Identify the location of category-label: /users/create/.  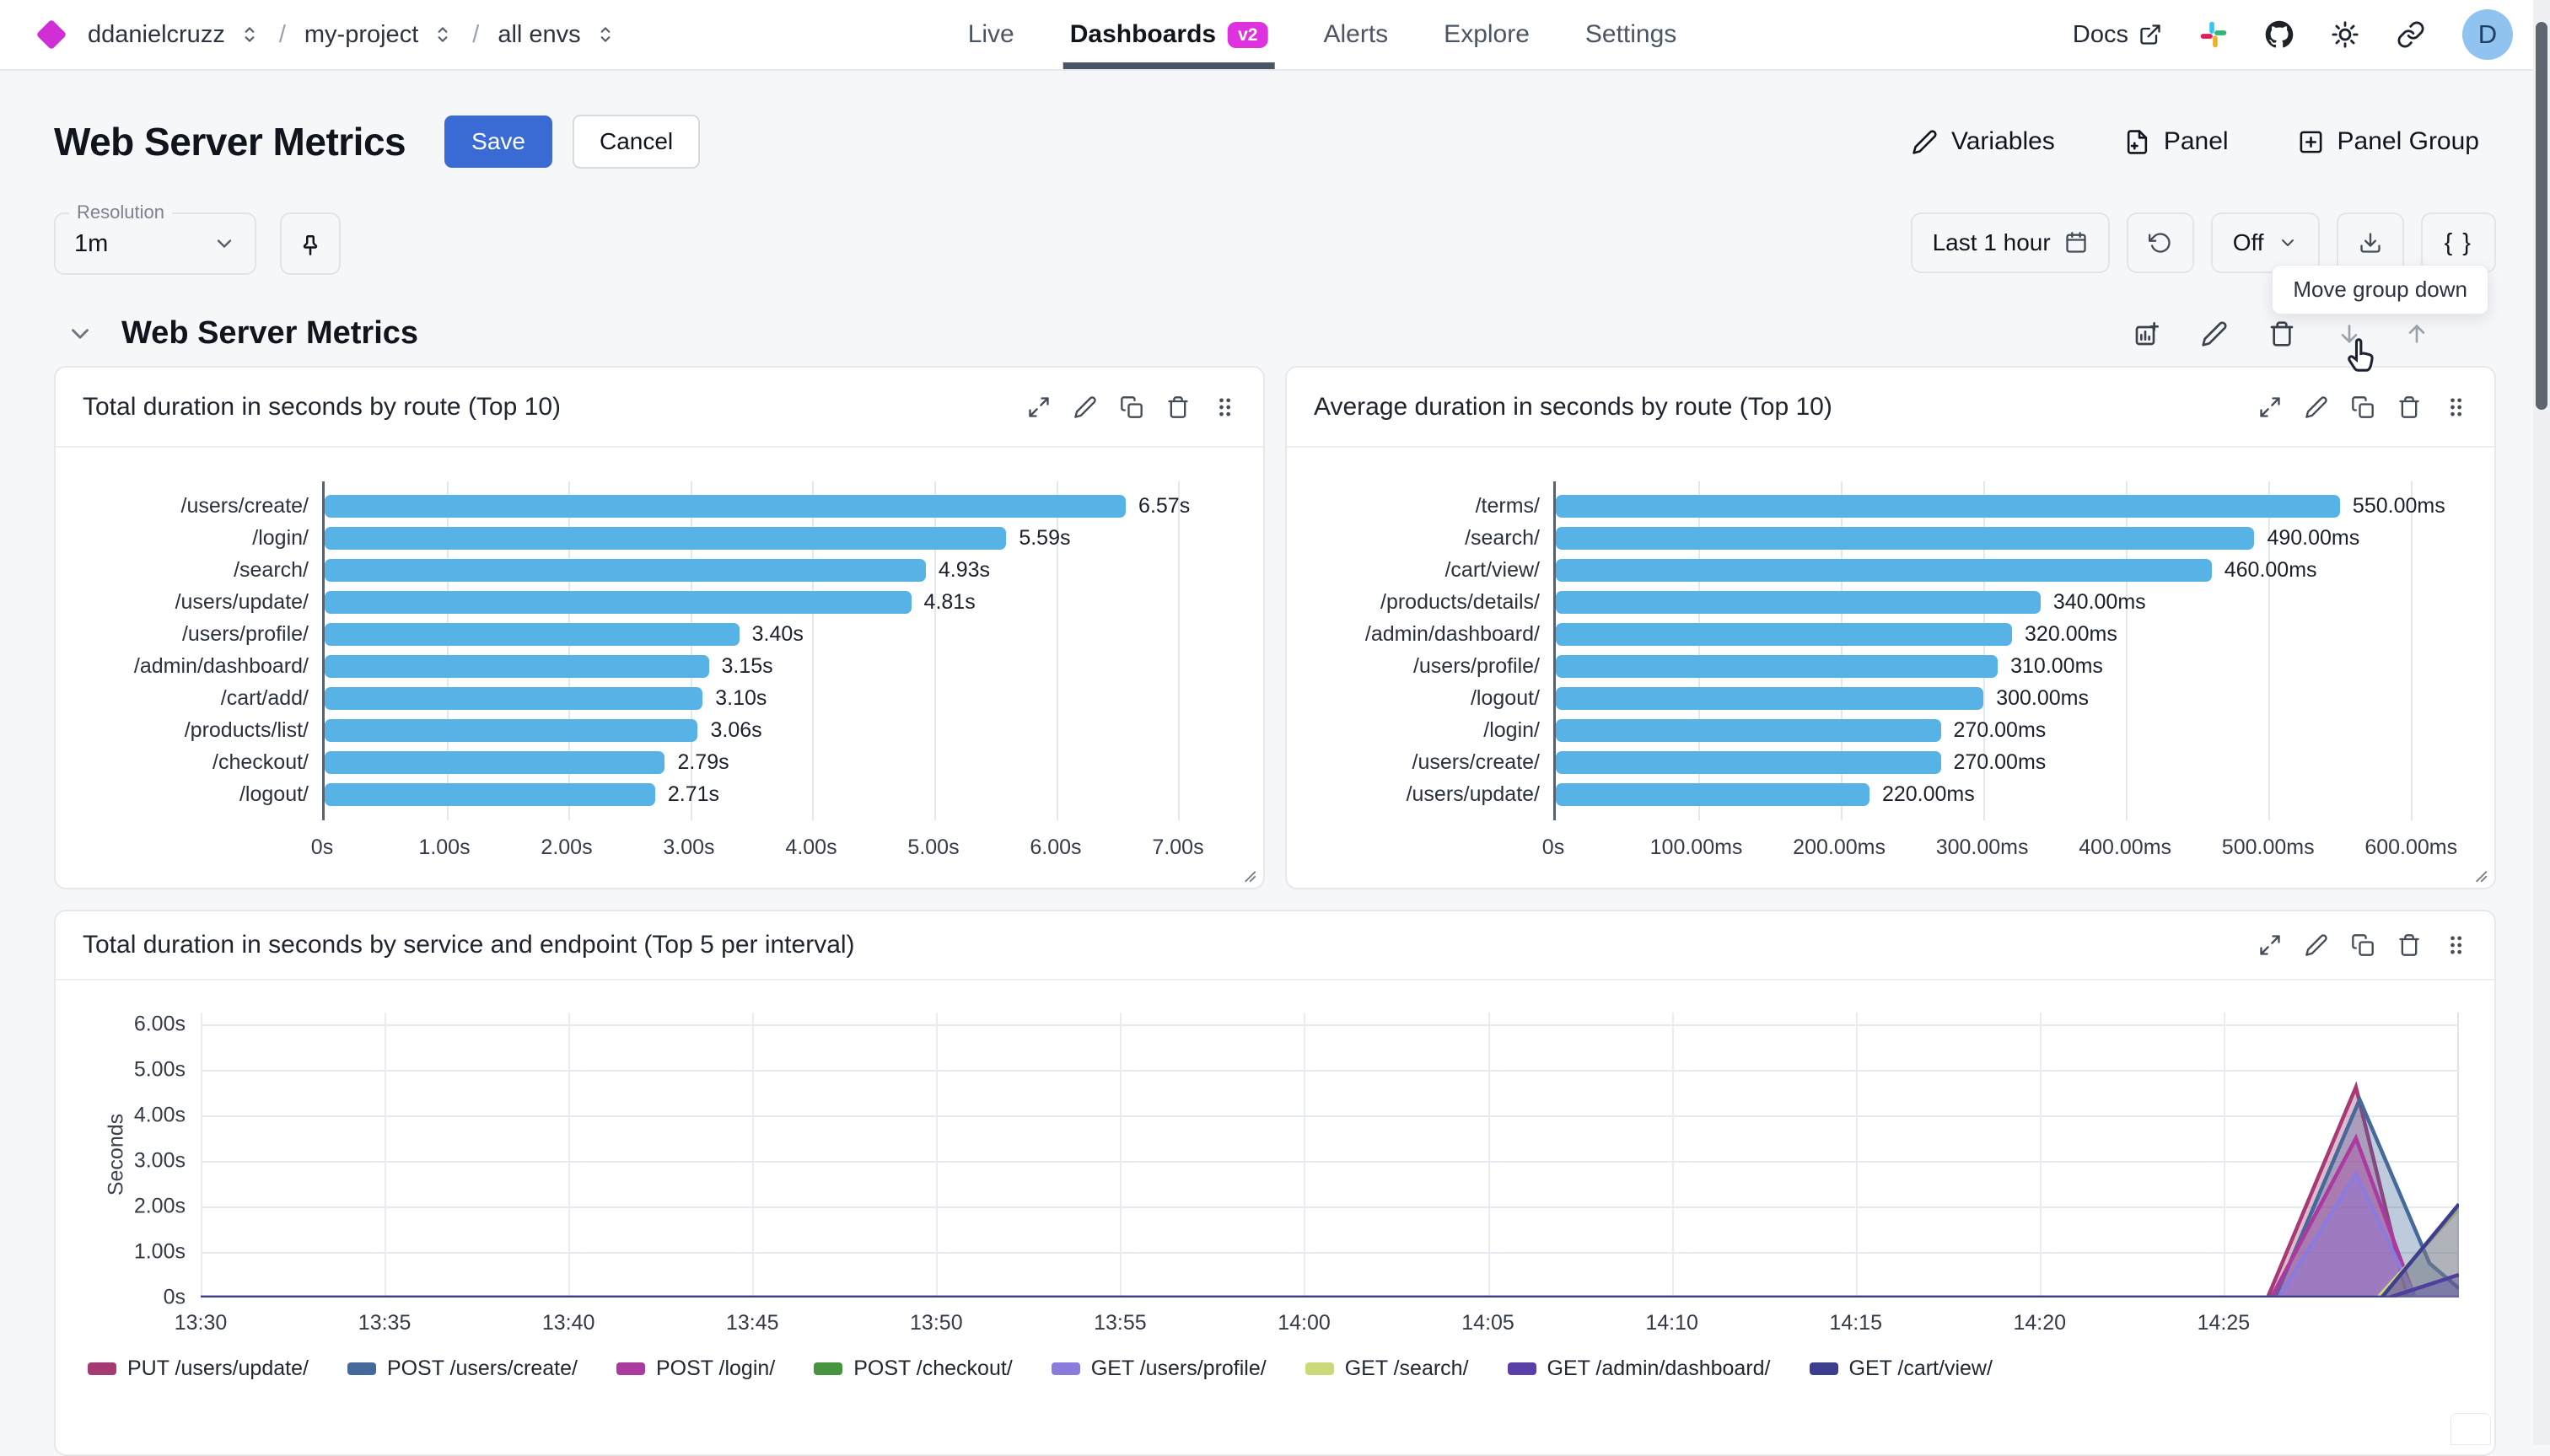
(244, 505).